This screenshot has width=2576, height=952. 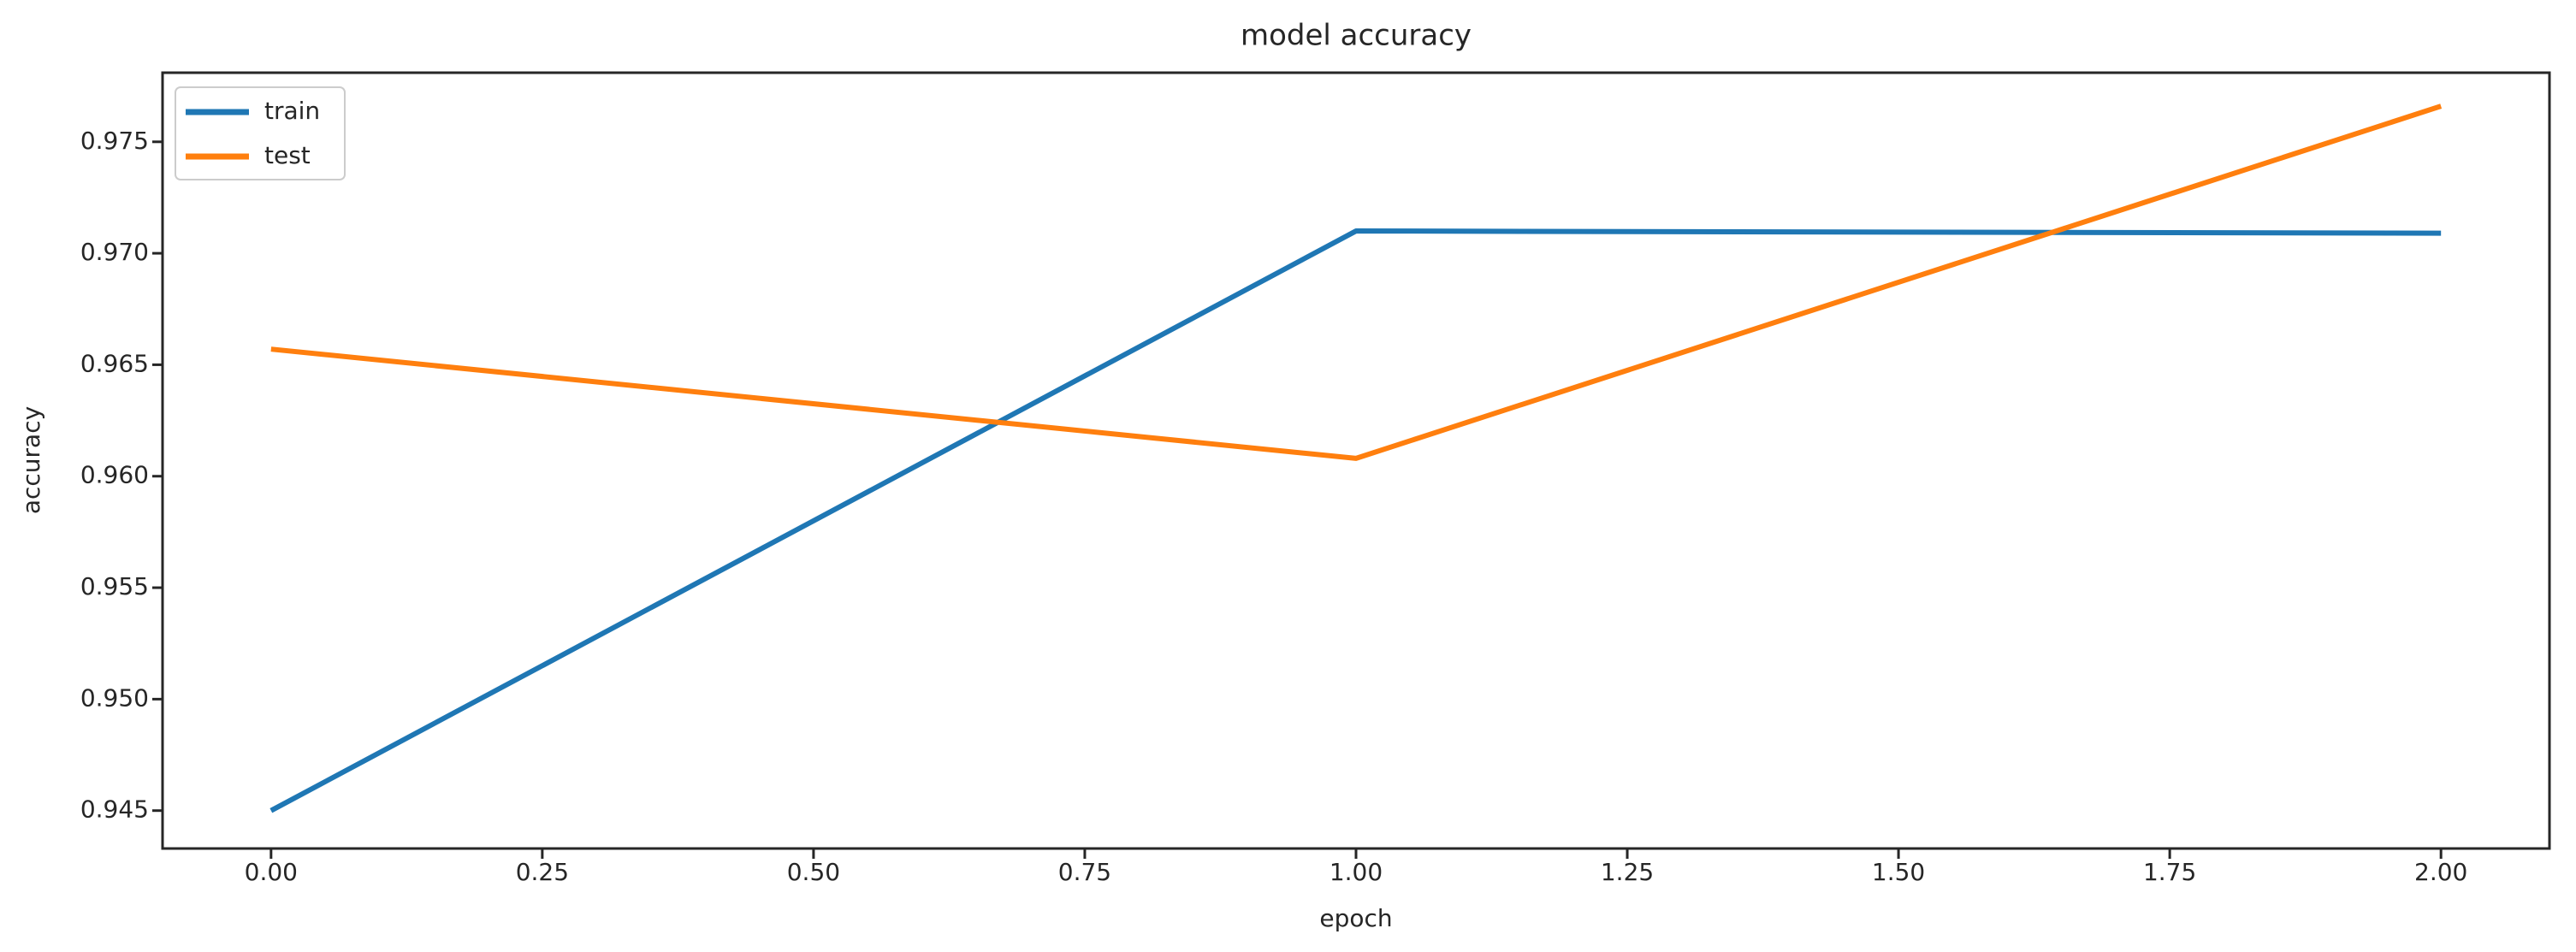 I want to click on chart-title: model accuracy, so click(x=1356, y=36).